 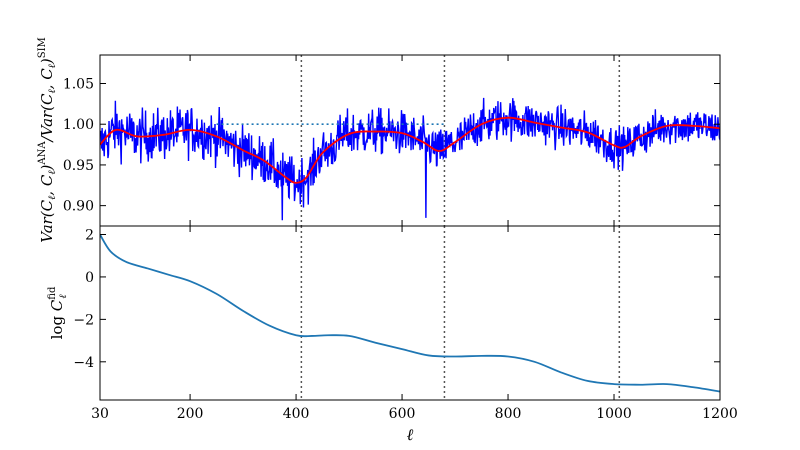 I want to click on xtick-label-6: 1200, so click(x=720, y=414).